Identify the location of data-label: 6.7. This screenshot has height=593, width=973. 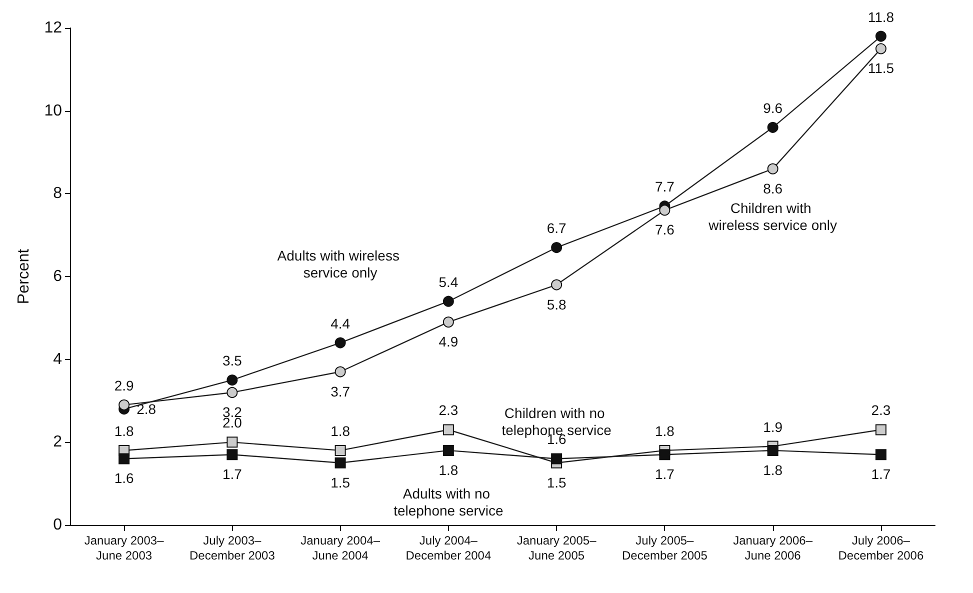
(556, 228).